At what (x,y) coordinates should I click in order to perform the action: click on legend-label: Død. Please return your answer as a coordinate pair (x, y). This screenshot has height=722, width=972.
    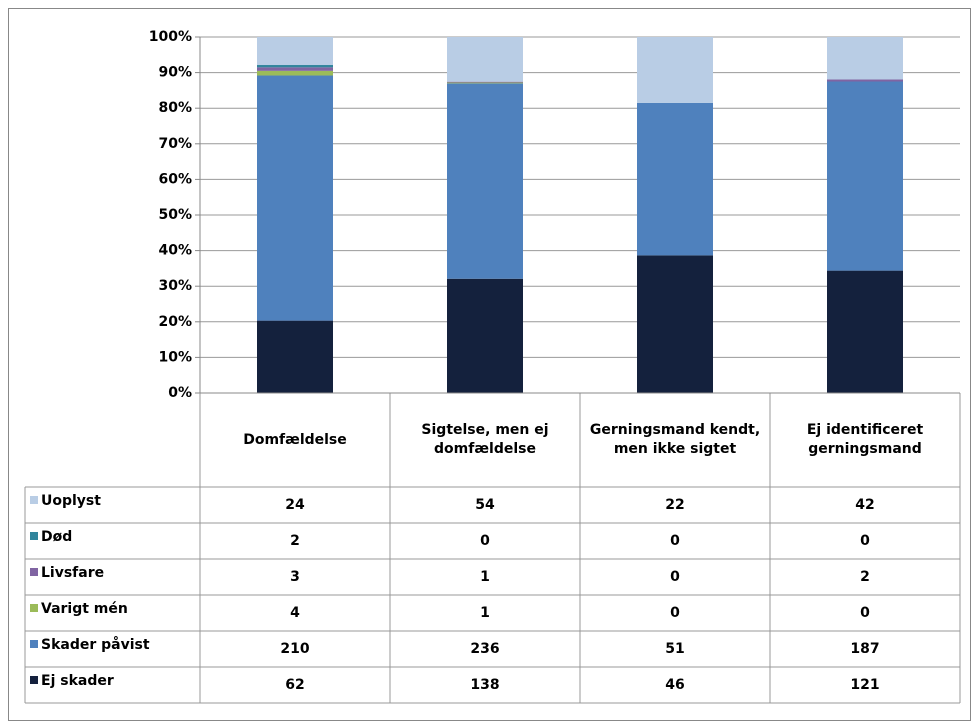
    Looking at the image, I should click on (56, 537).